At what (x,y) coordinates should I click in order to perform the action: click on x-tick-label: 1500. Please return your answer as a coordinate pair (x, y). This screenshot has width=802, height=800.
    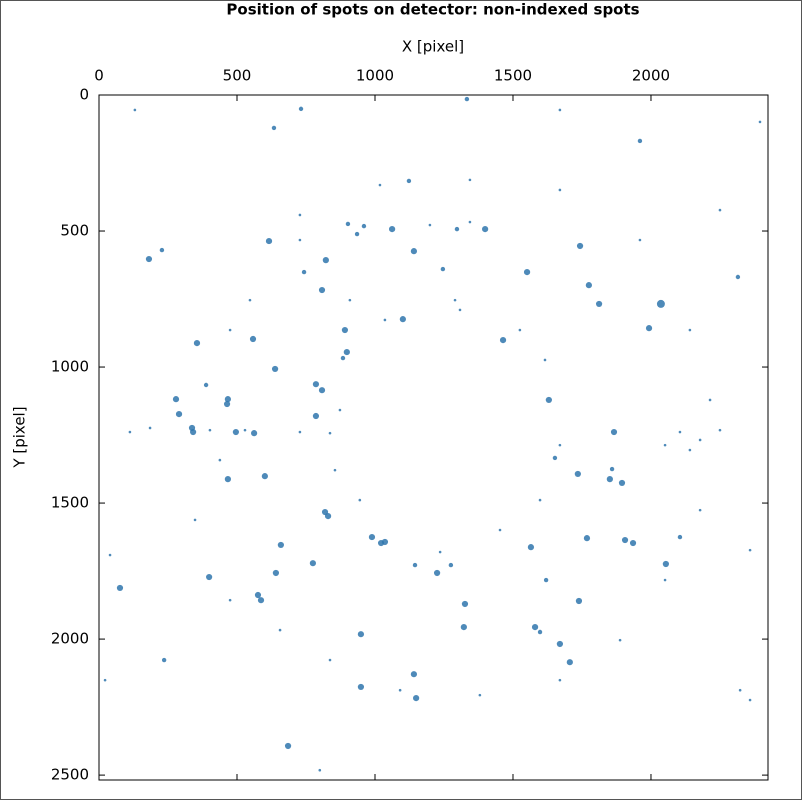
    Looking at the image, I should click on (513, 76).